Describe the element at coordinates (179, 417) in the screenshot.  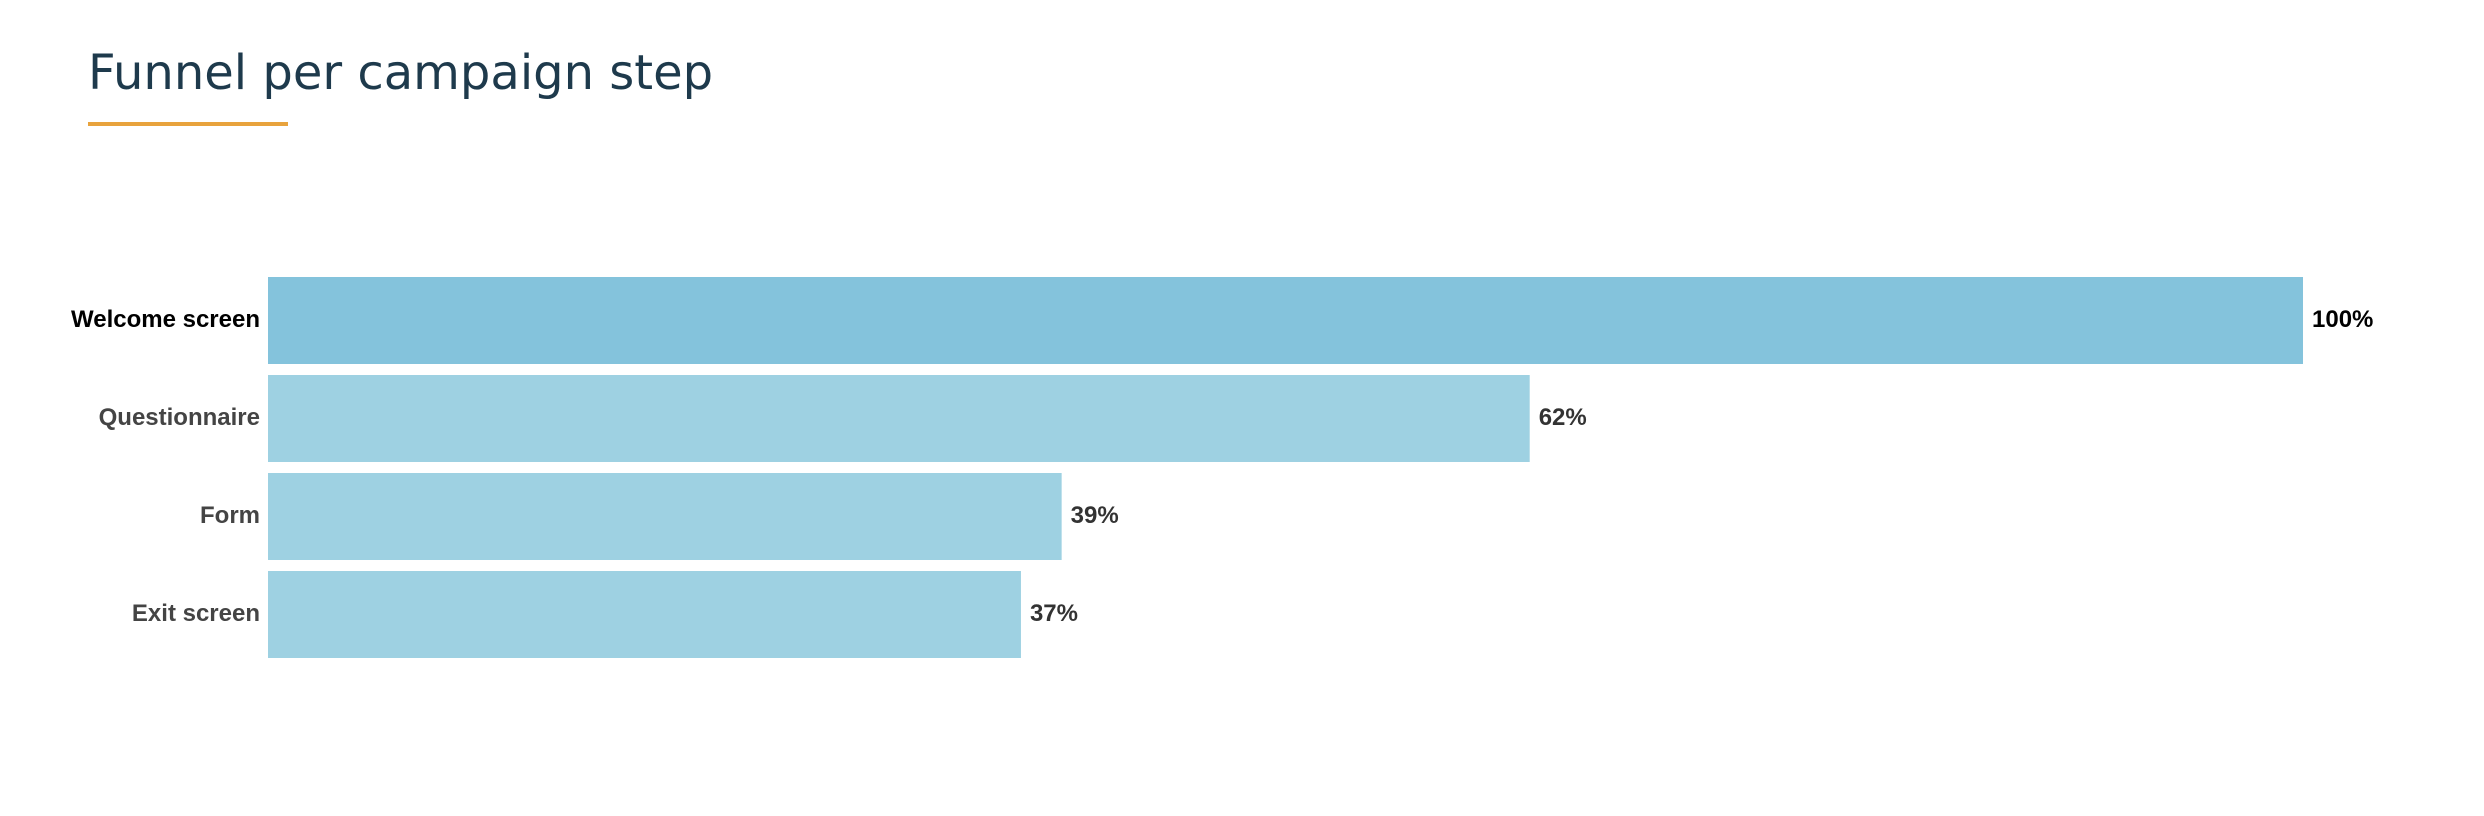
I see `category-label: Questionnaire` at that location.